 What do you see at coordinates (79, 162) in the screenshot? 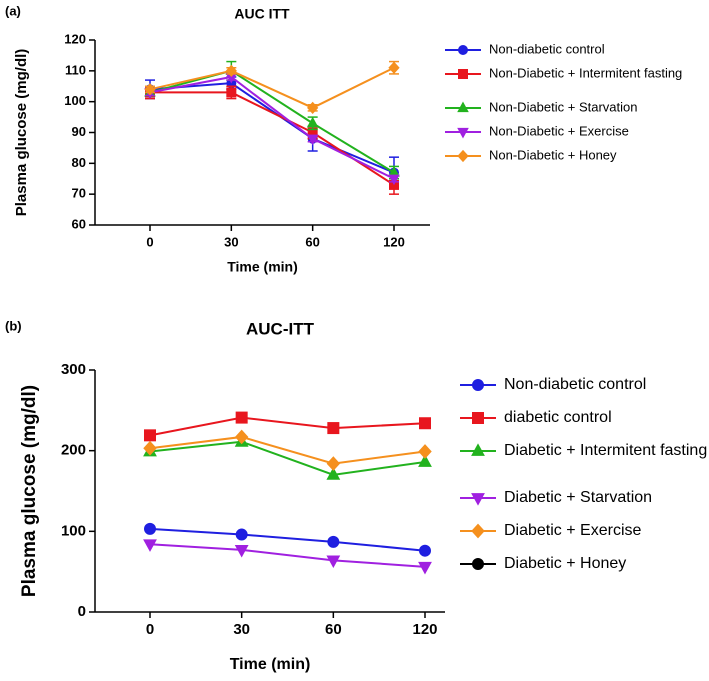
I see `y-tick-label: 80` at bounding box center [79, 162].